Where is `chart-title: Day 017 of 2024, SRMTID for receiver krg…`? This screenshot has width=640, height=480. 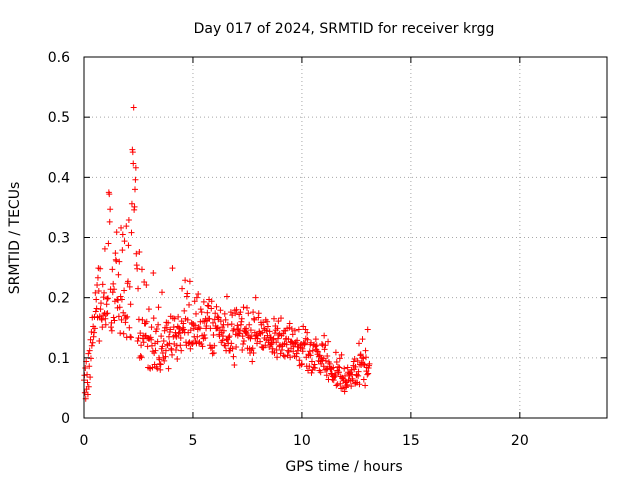
chart-title: Day 017 of 2024, SRMTID for receiver krg… is located at coordinates (344, 29).